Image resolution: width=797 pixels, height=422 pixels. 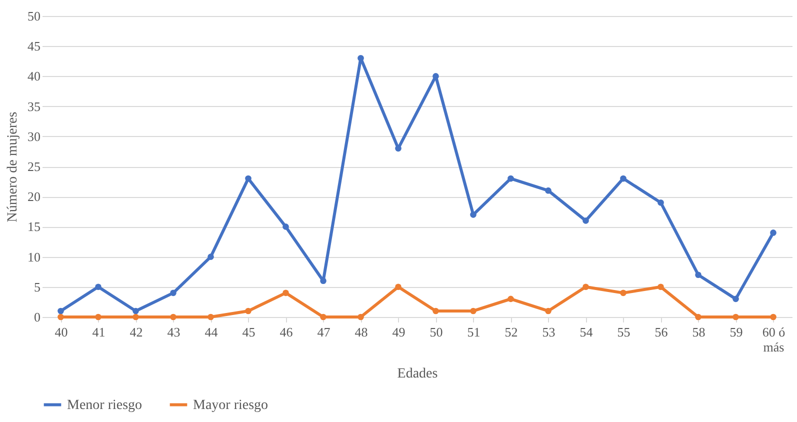 What do you see at coordinates (34, 166) in the screenshot?
I see `y-tick-label: 25` at bounding box center [34, 166].